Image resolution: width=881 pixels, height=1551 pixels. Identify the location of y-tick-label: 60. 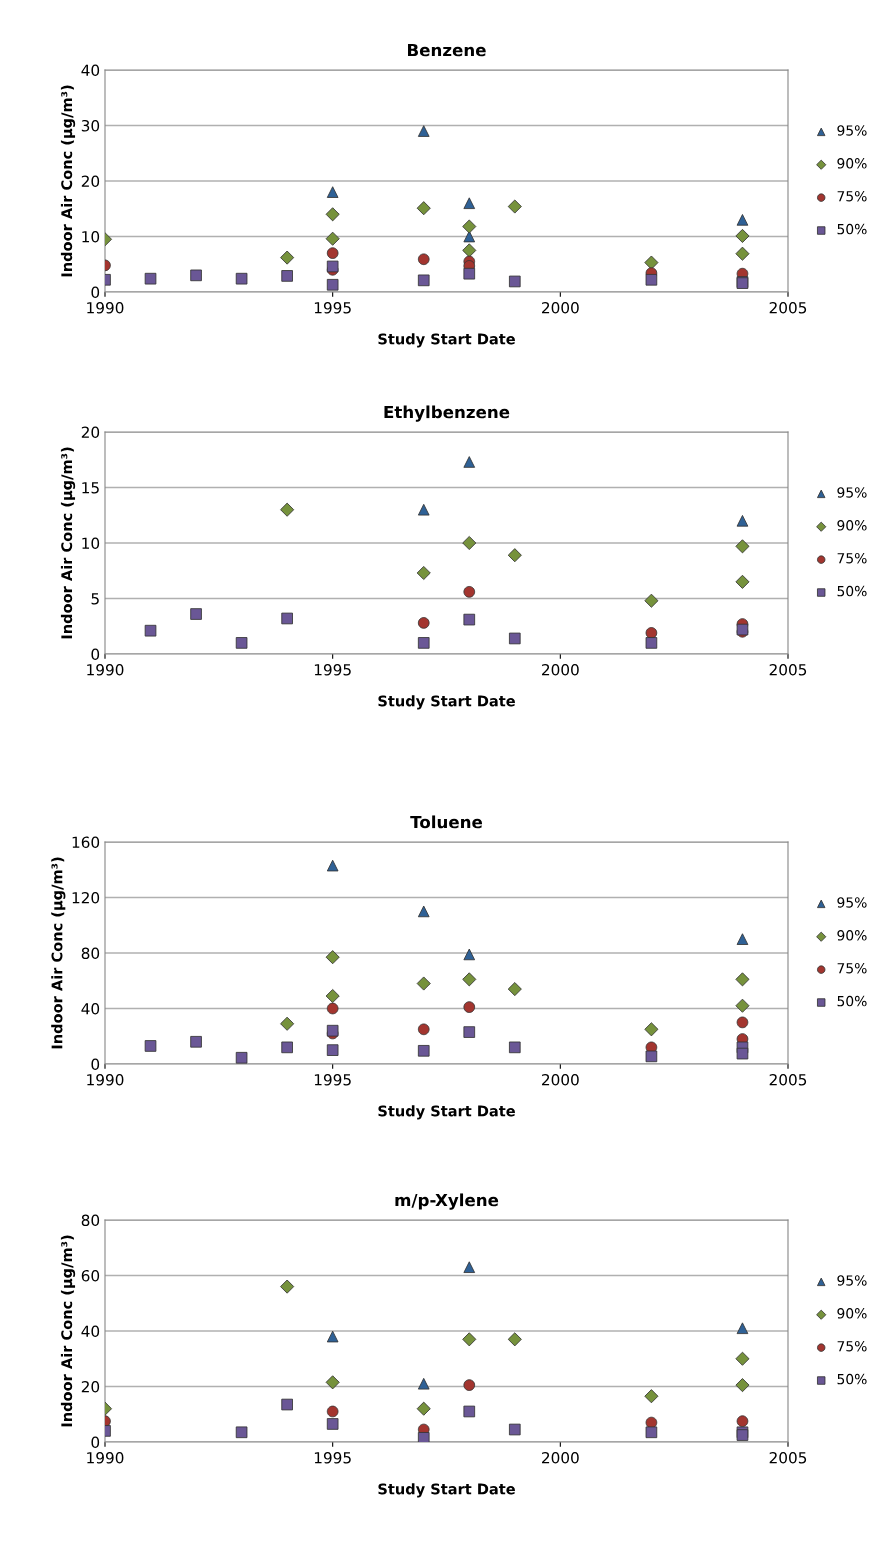
(90, 1275).